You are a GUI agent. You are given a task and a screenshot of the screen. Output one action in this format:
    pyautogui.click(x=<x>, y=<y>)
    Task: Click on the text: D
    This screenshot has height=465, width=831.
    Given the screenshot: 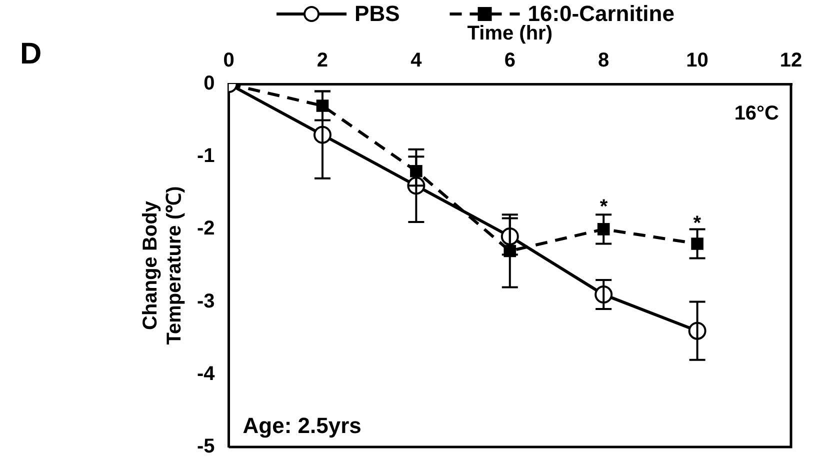 What is the action you would take?
    pyautogui.click(x=31, y=53)
    